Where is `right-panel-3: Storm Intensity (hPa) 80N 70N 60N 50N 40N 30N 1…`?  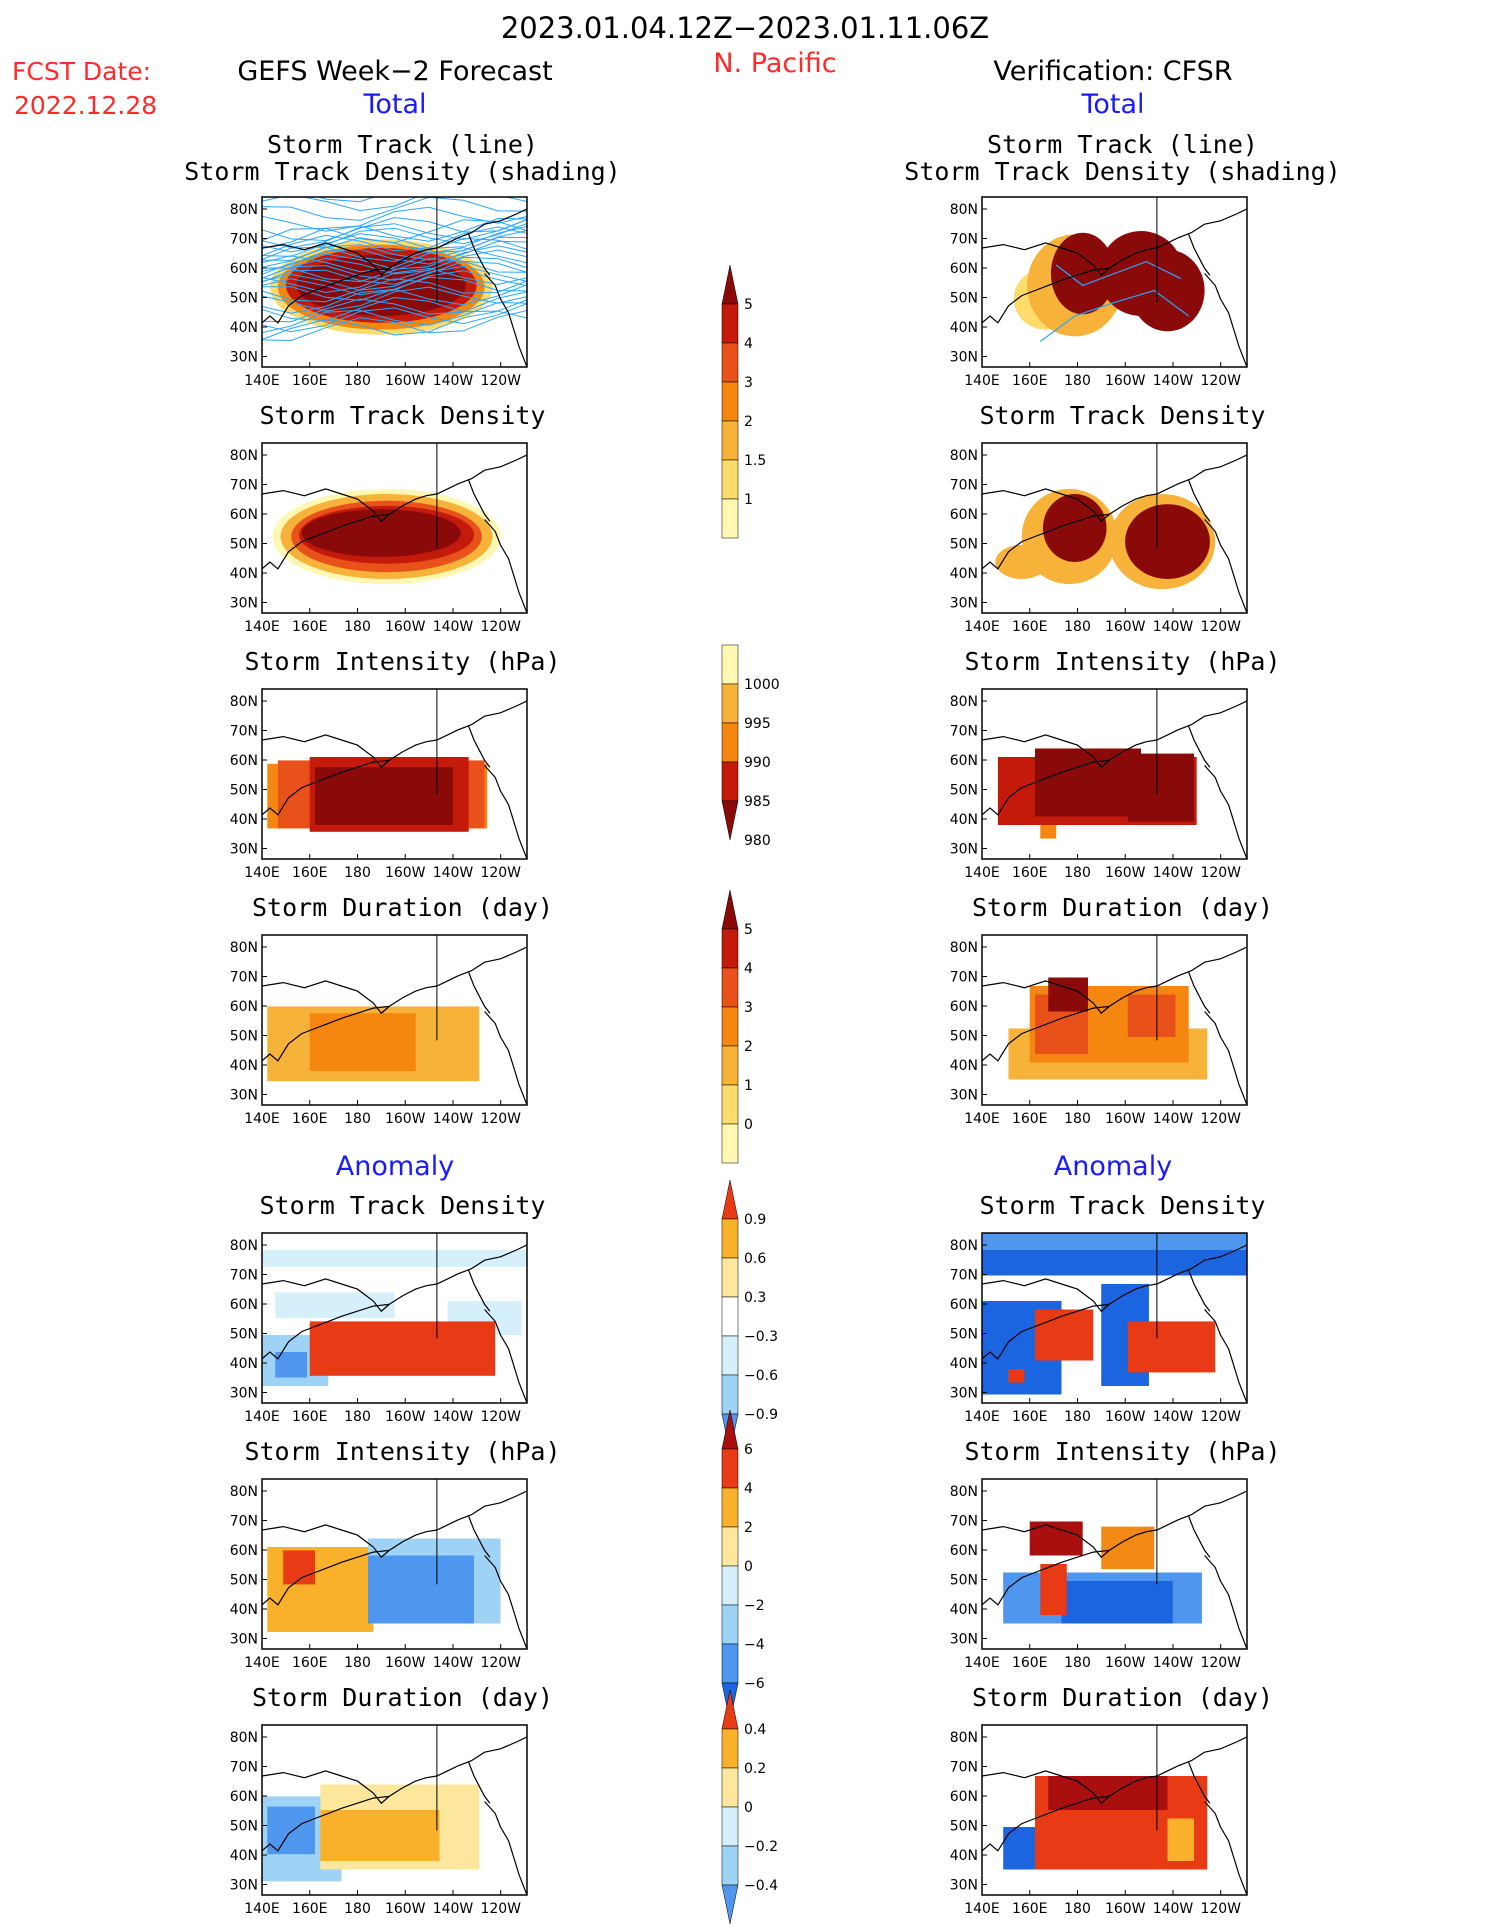 right-panel-3: Storm Intensity (hPa) 80N 70N 60N 50N 40N 30N 1… is located at coordinates (1115, 764).